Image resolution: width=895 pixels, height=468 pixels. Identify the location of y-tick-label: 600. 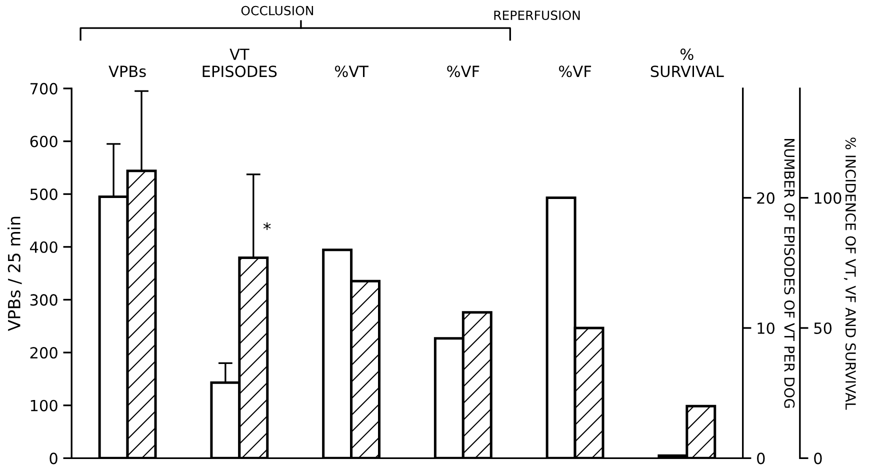
(44, 142).